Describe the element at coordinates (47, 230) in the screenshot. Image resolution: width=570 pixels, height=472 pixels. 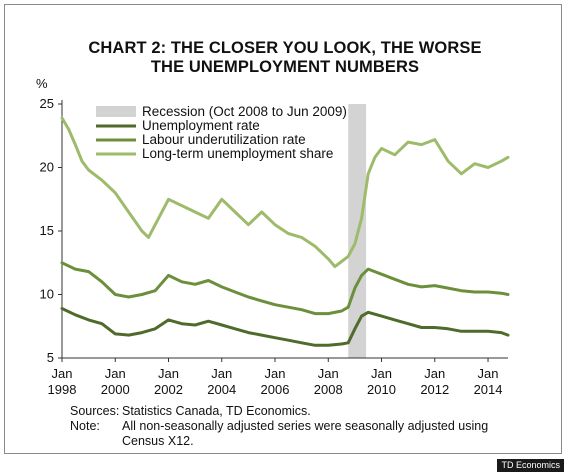
I see `y-tick-label: 15` at that location.